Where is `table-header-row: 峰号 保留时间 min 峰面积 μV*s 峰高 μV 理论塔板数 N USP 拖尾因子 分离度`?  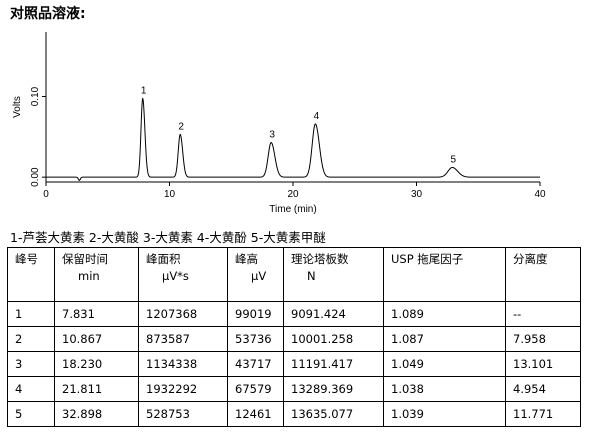 table-header-row: 峰号 保留时间 min 峰面积 μV*s 峰高 μV 理论塔板数 N USP 拖尾因子 分离度 is located at coordinates (294, 274).